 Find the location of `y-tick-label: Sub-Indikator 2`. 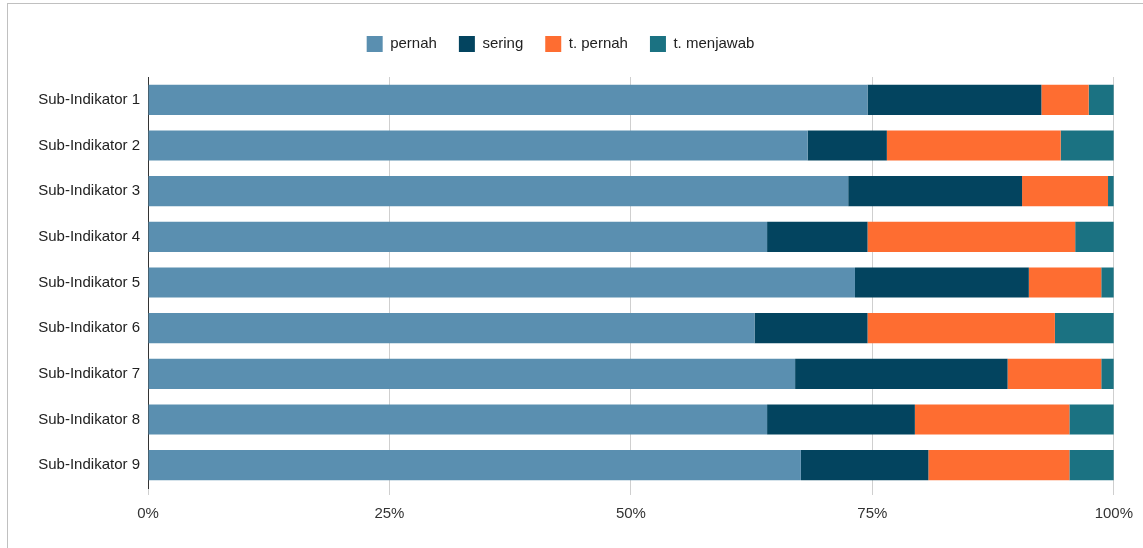

y-tick-label: Sub-Indikator 2 is located at coordinates (89, 144).